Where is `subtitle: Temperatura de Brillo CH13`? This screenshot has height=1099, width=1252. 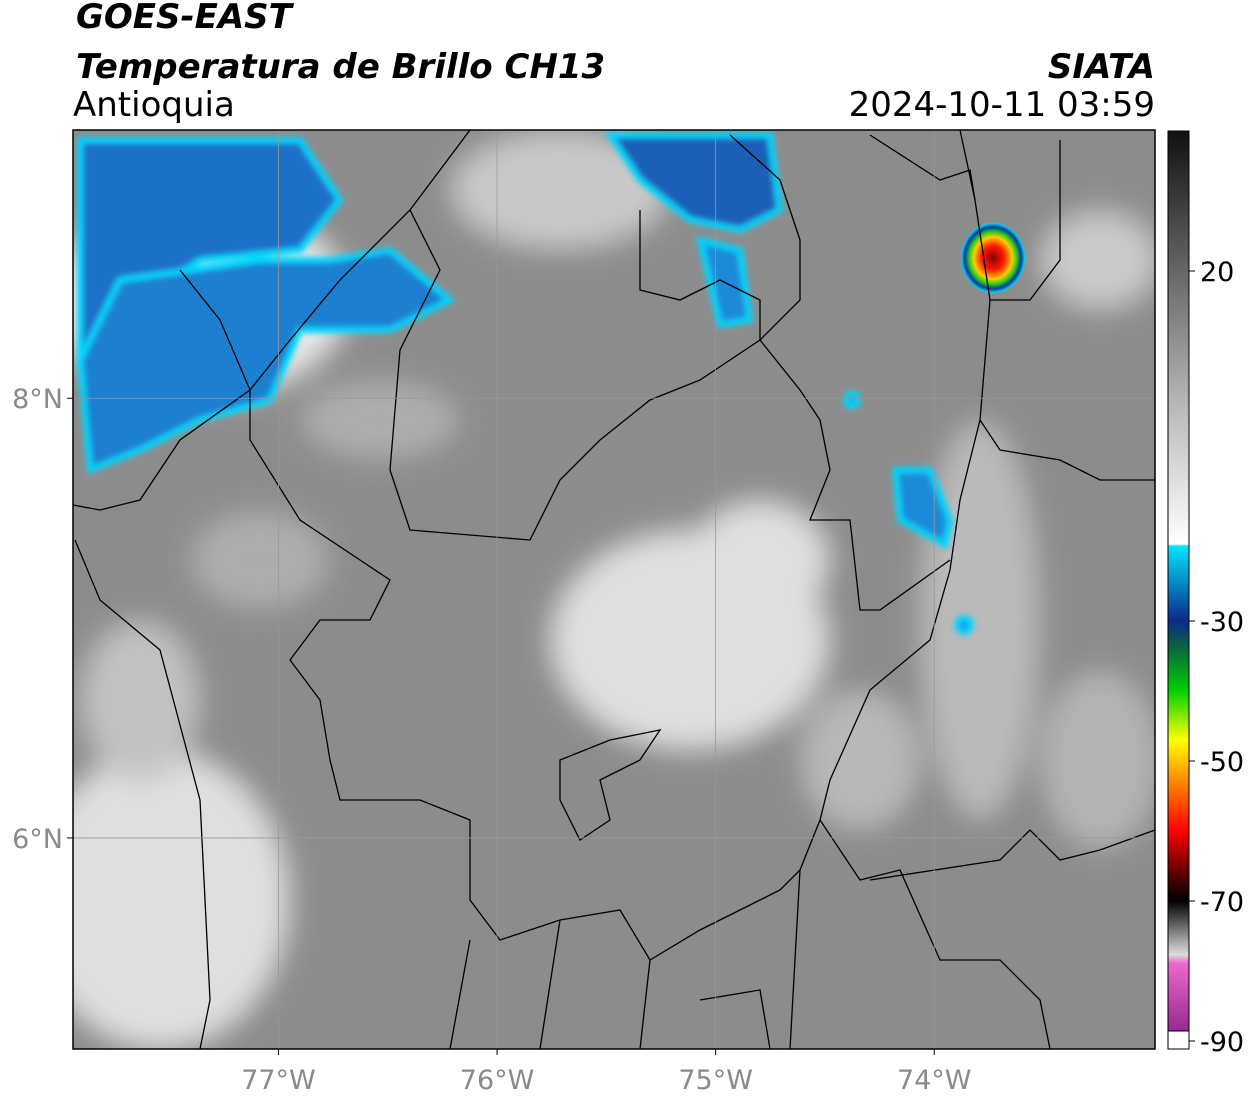
subtitle: Temperatura de Brillo CH13 is located at coordinates (340, 67).